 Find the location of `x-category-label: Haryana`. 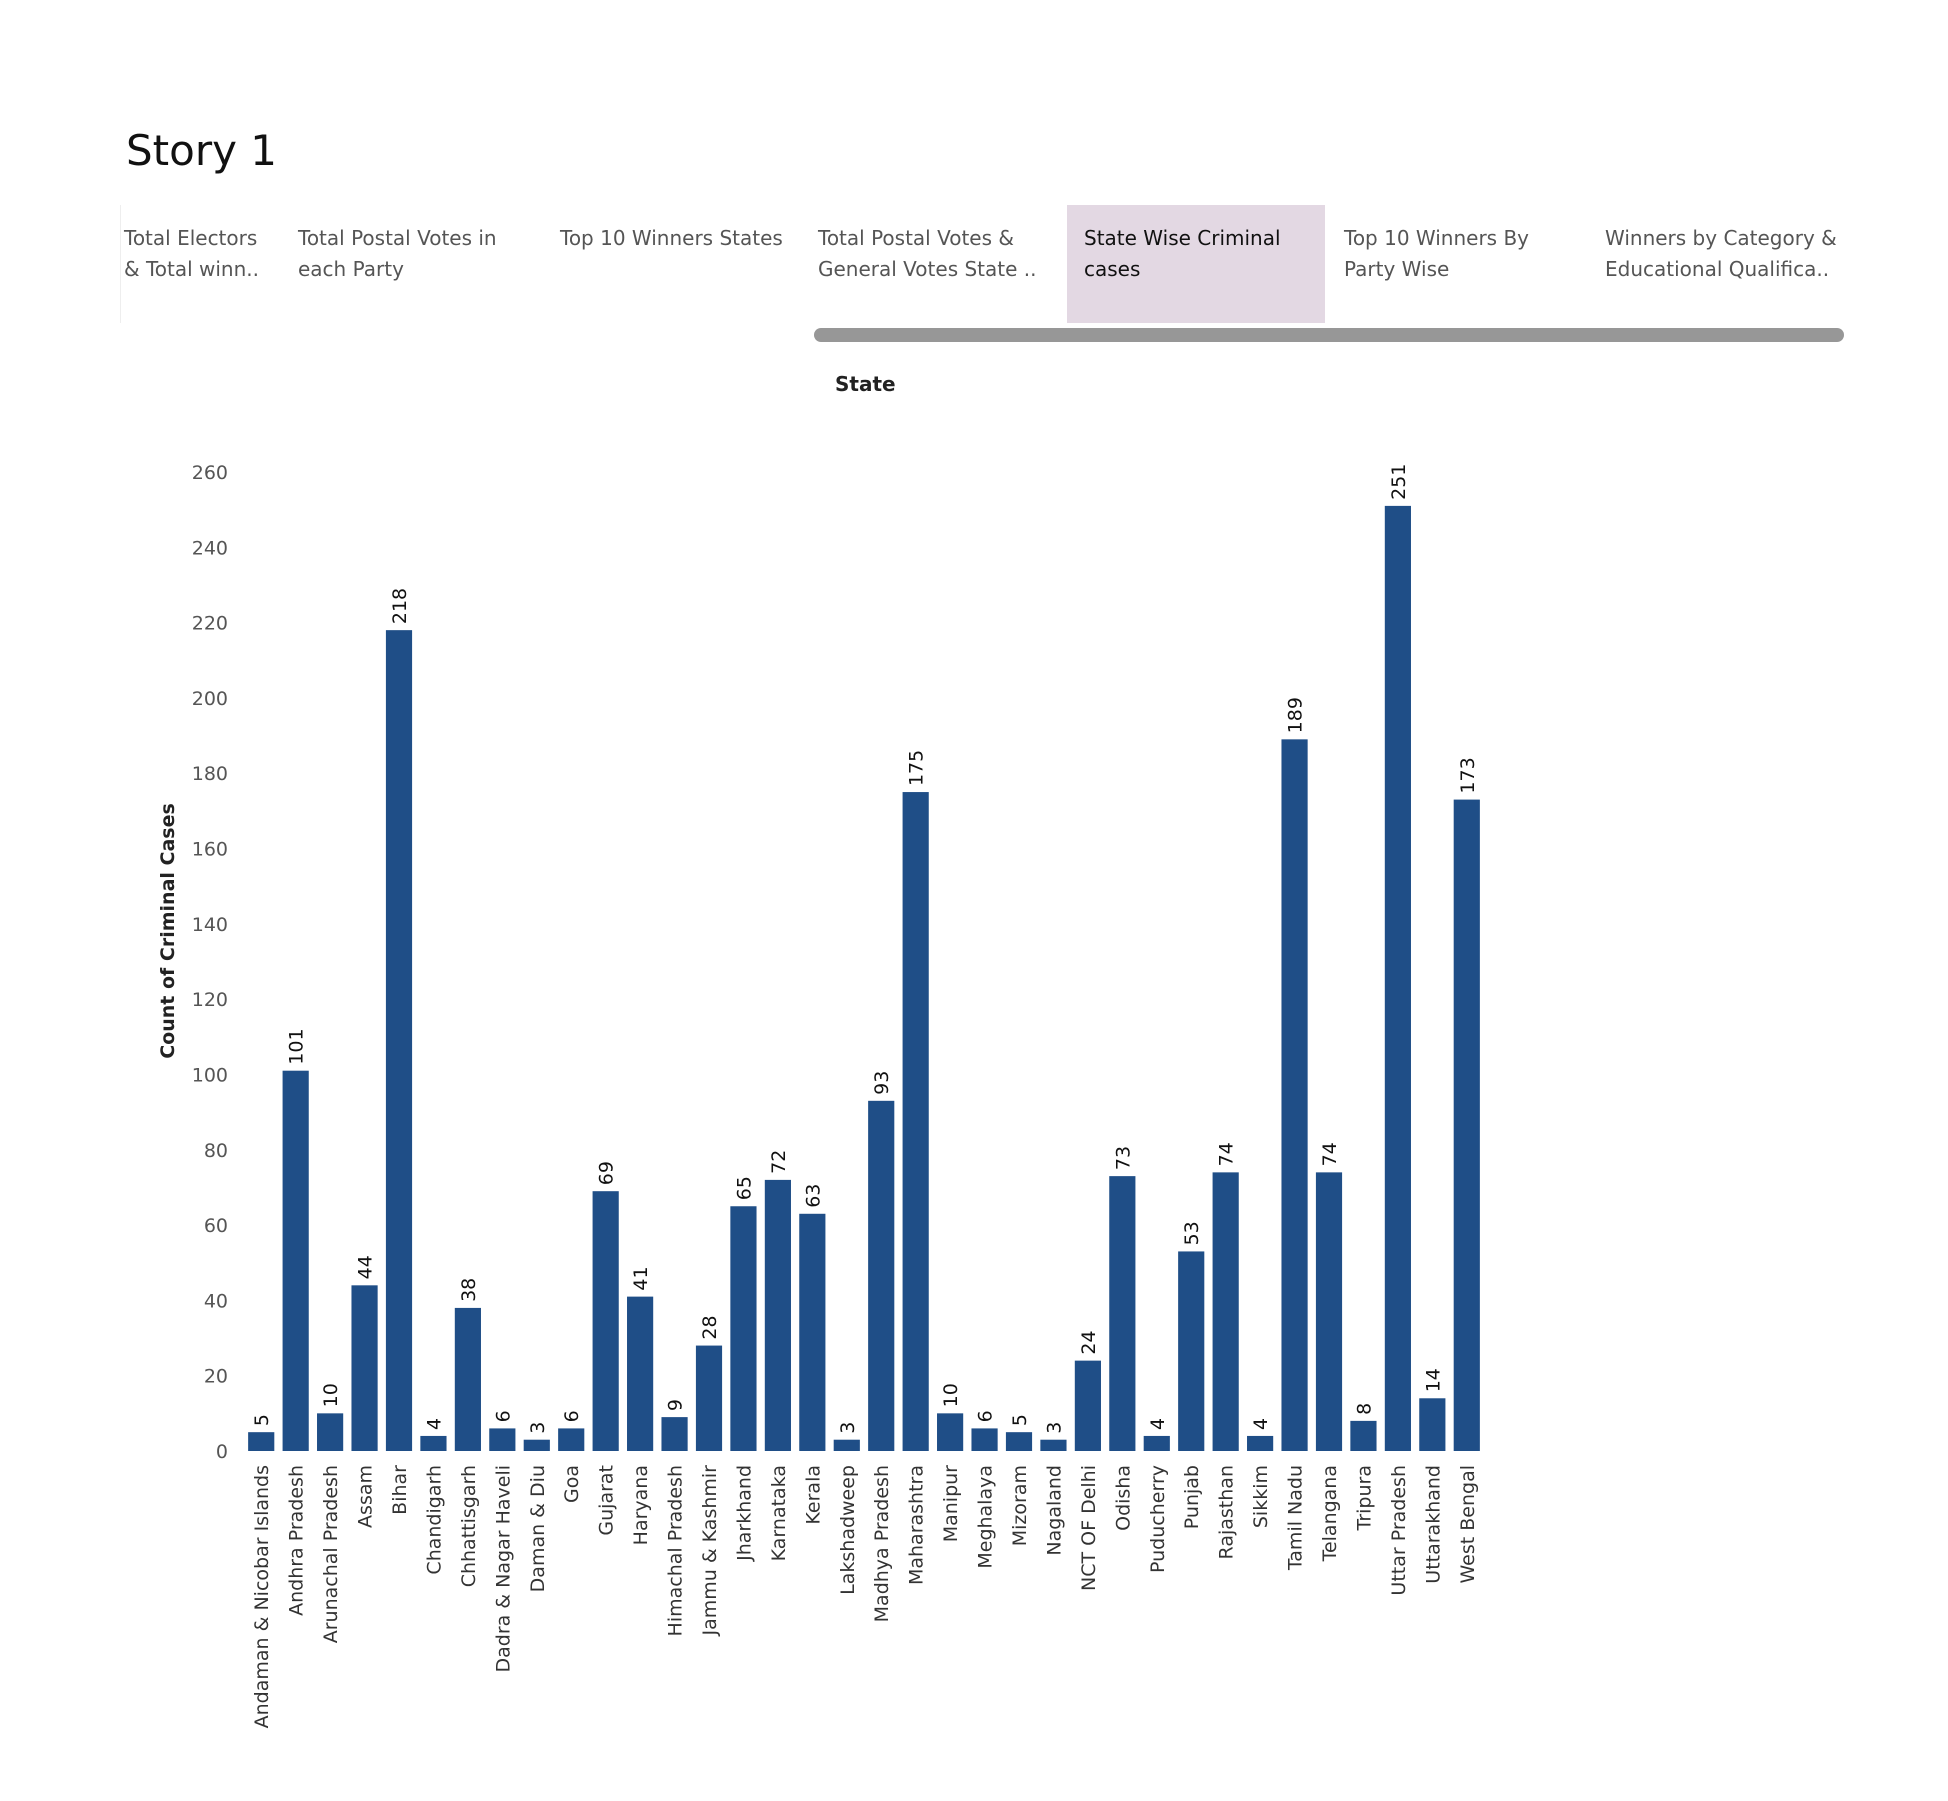

x-category-label: Haryana is located at coordinates (641, 1505).